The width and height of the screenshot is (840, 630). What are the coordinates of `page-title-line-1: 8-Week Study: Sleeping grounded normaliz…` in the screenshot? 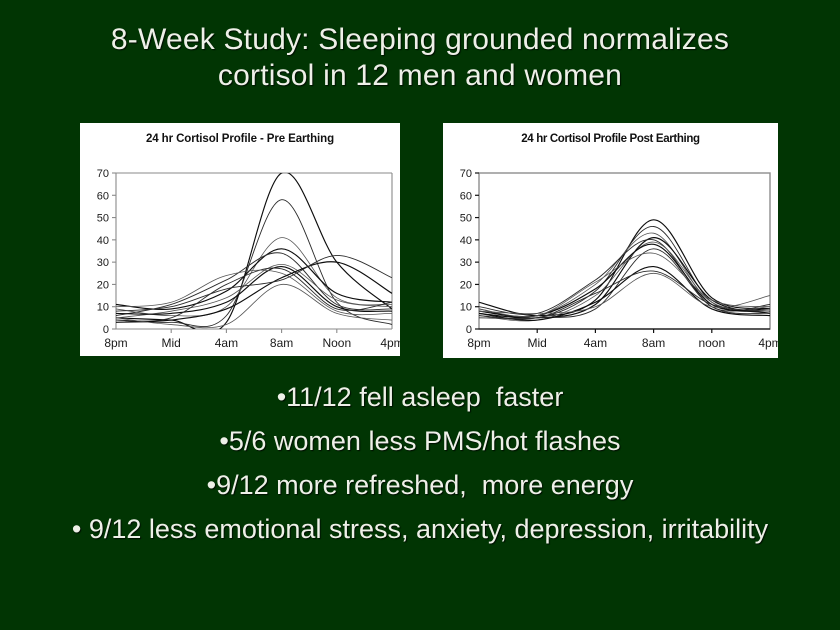 It's located at (420, 39).